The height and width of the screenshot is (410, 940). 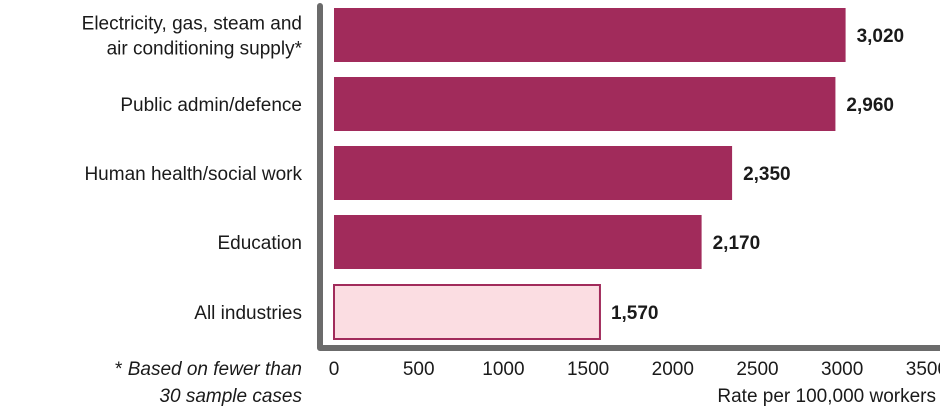 I want to click on category-label: Electricity, gas, steam and, so click(x=192, y=24).